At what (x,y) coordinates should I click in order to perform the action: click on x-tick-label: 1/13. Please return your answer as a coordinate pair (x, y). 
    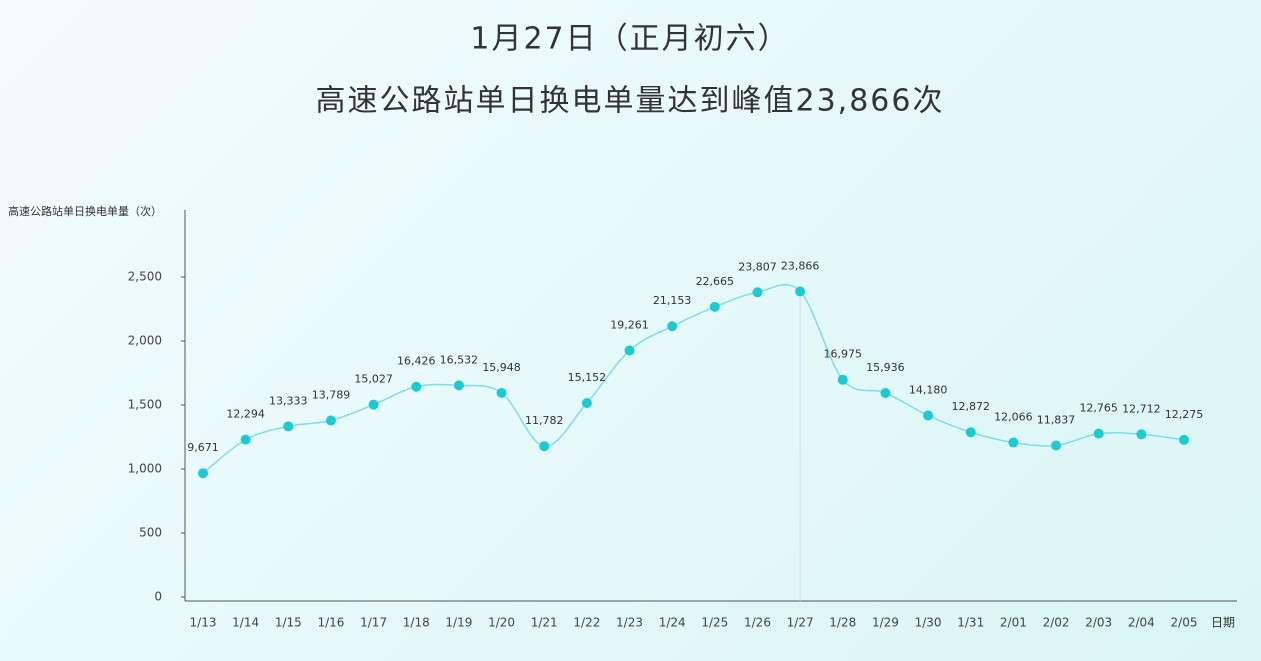
    Looking at the image, I should click on (203, 623).